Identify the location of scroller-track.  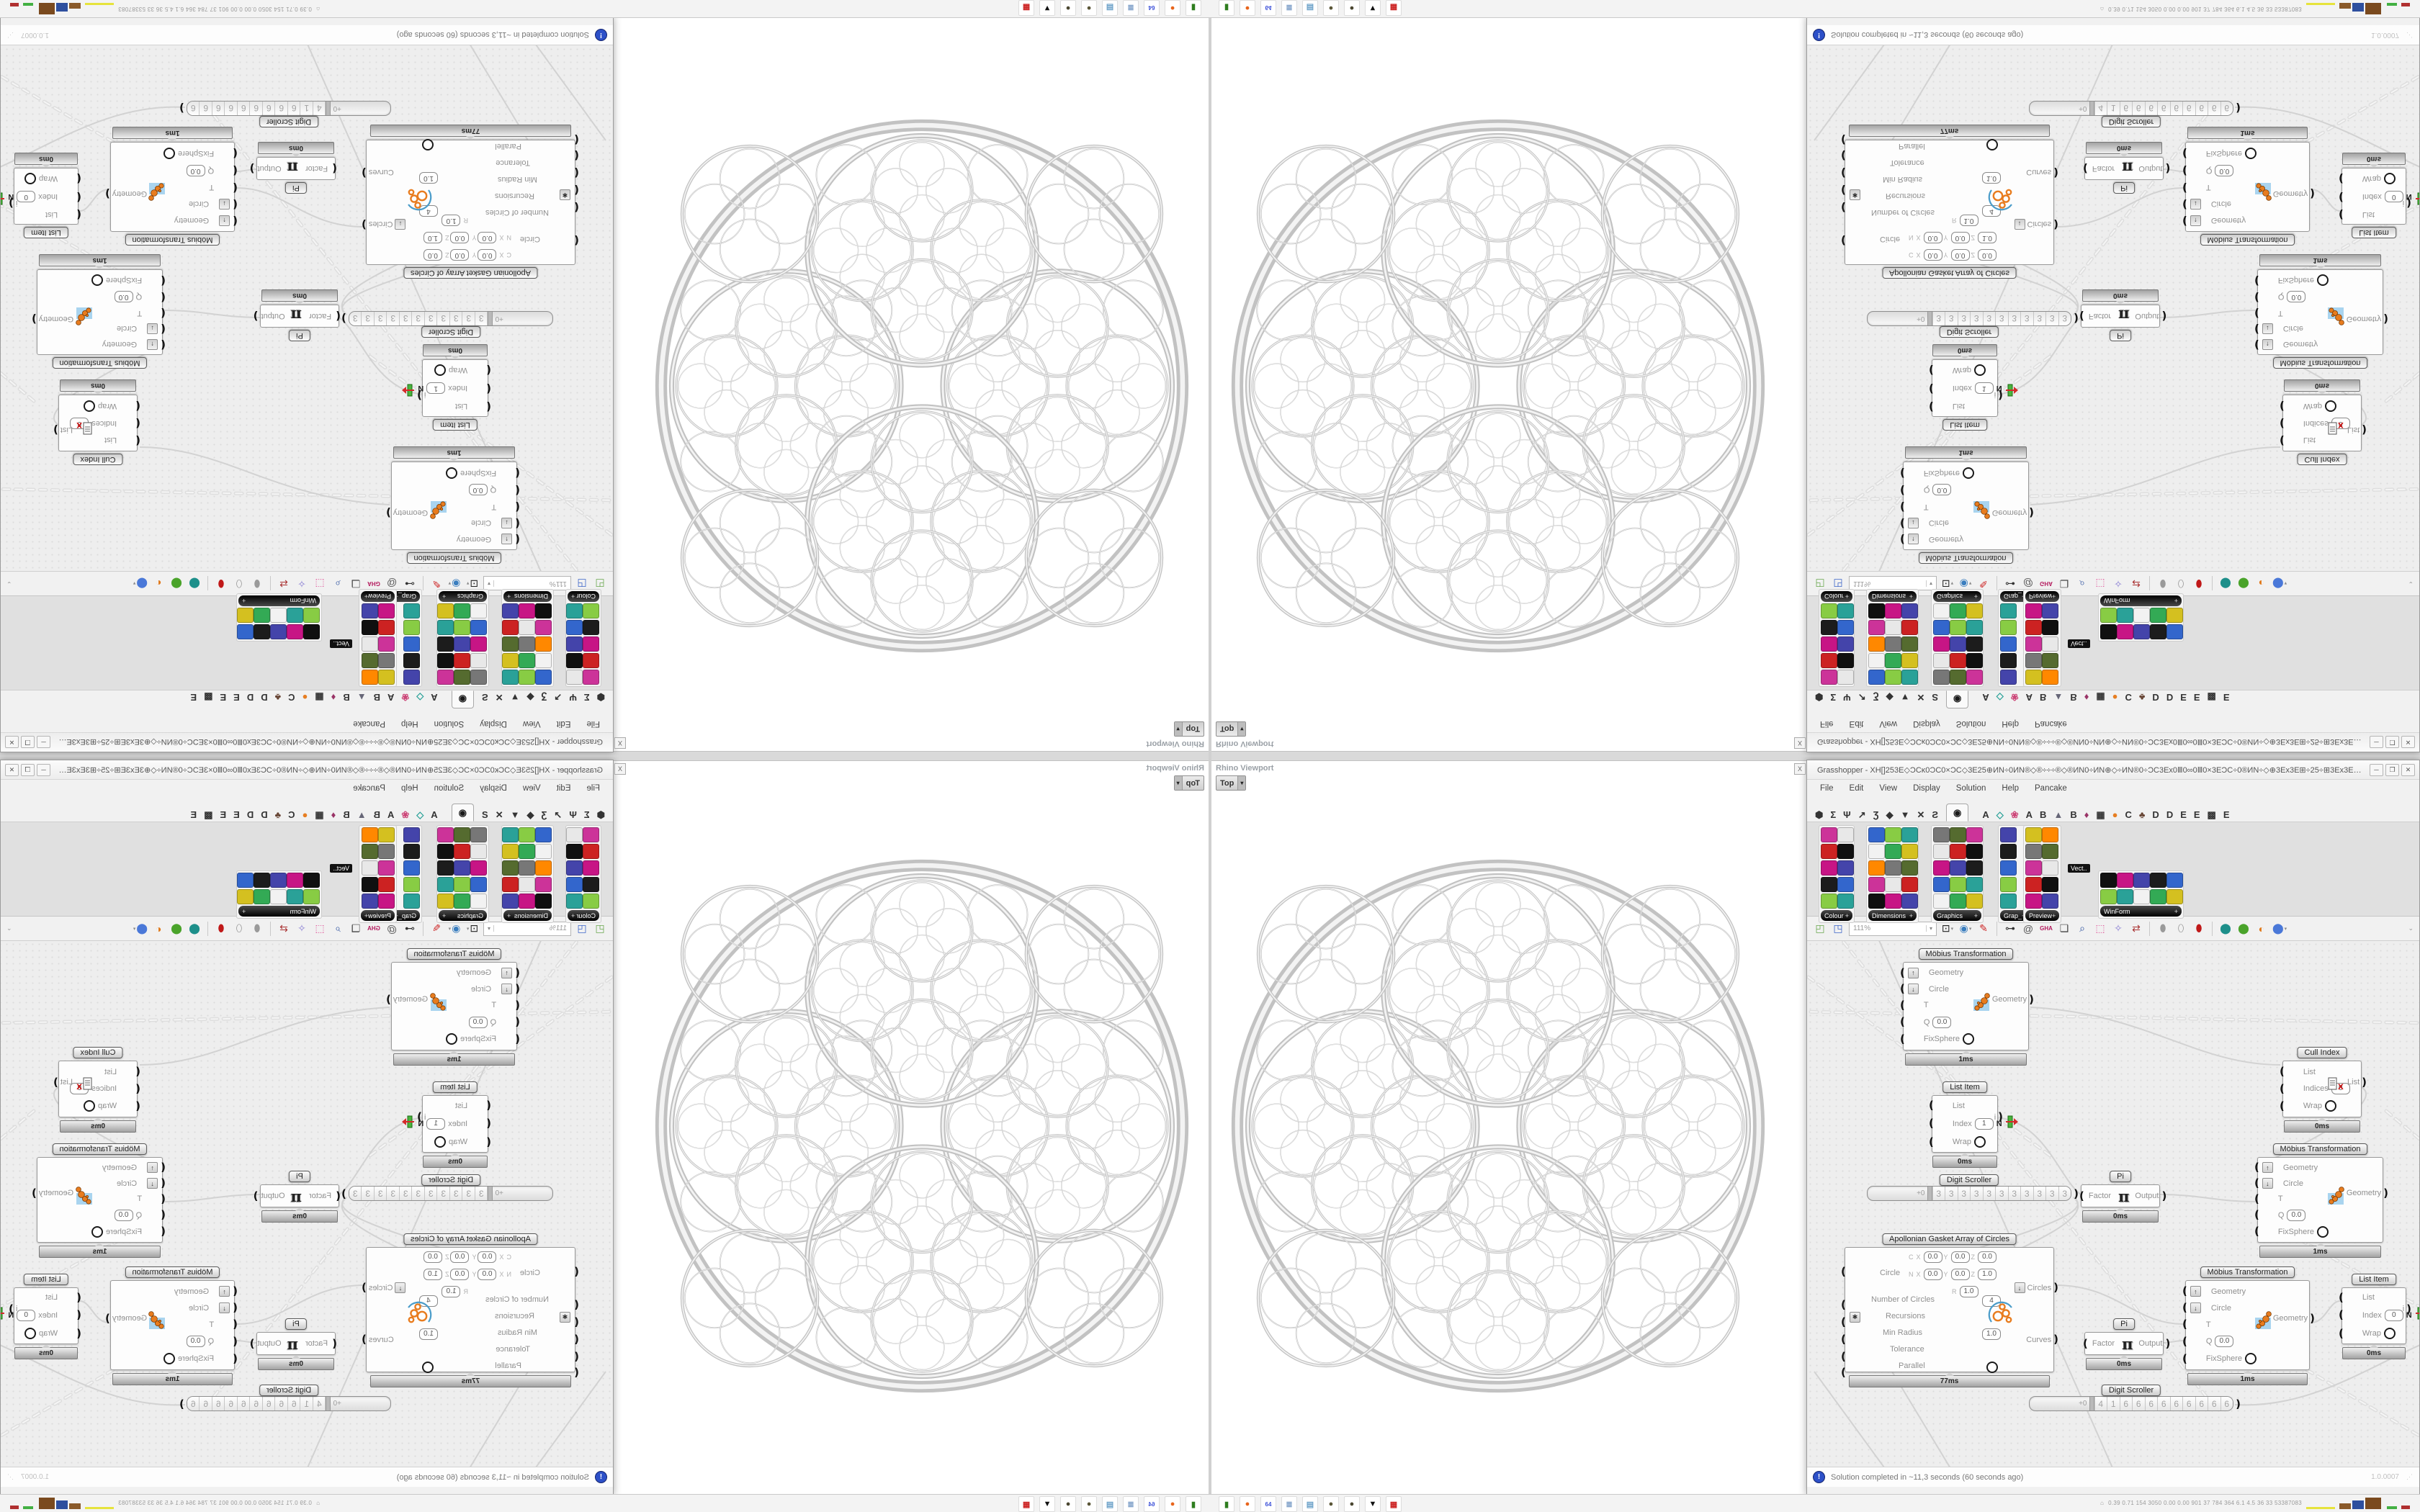
(2053, 1403).